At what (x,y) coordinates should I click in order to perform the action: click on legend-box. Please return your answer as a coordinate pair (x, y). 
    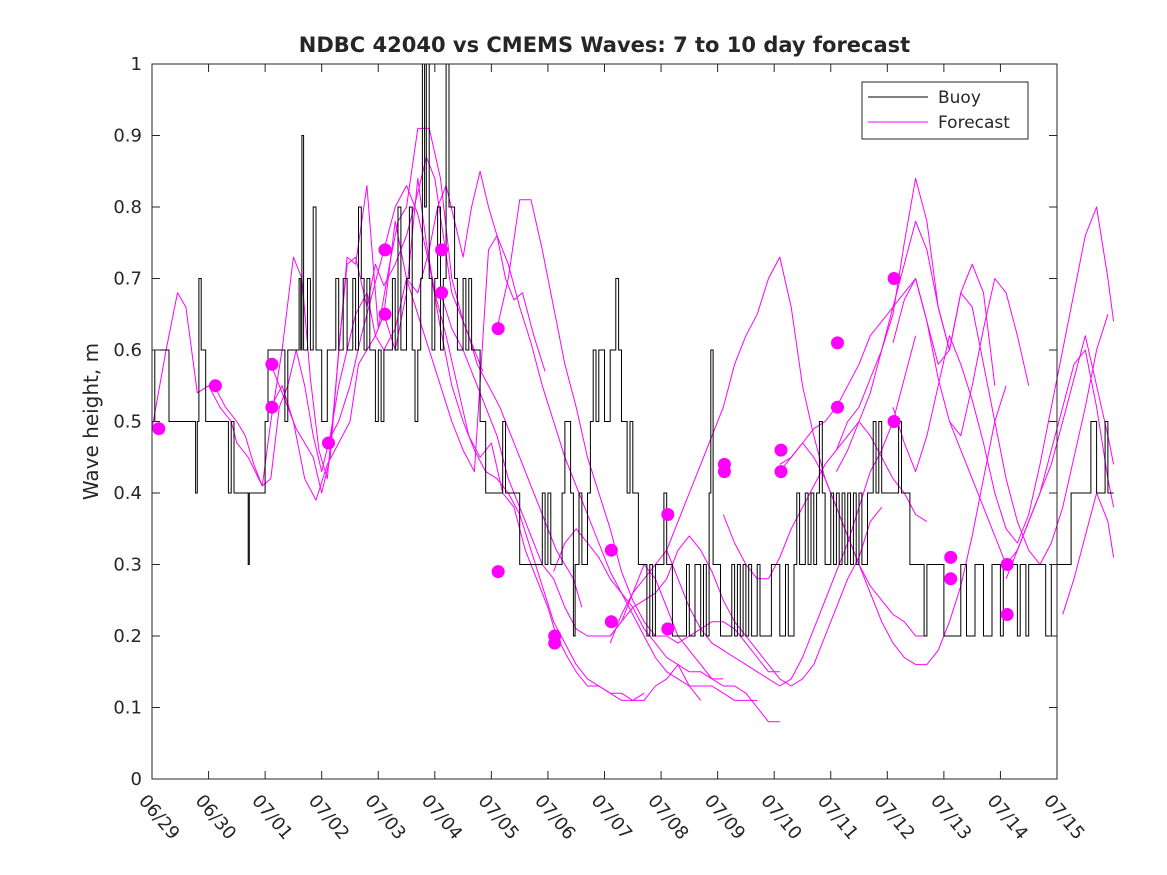
    Looking at the image, I should click on (945, 110).